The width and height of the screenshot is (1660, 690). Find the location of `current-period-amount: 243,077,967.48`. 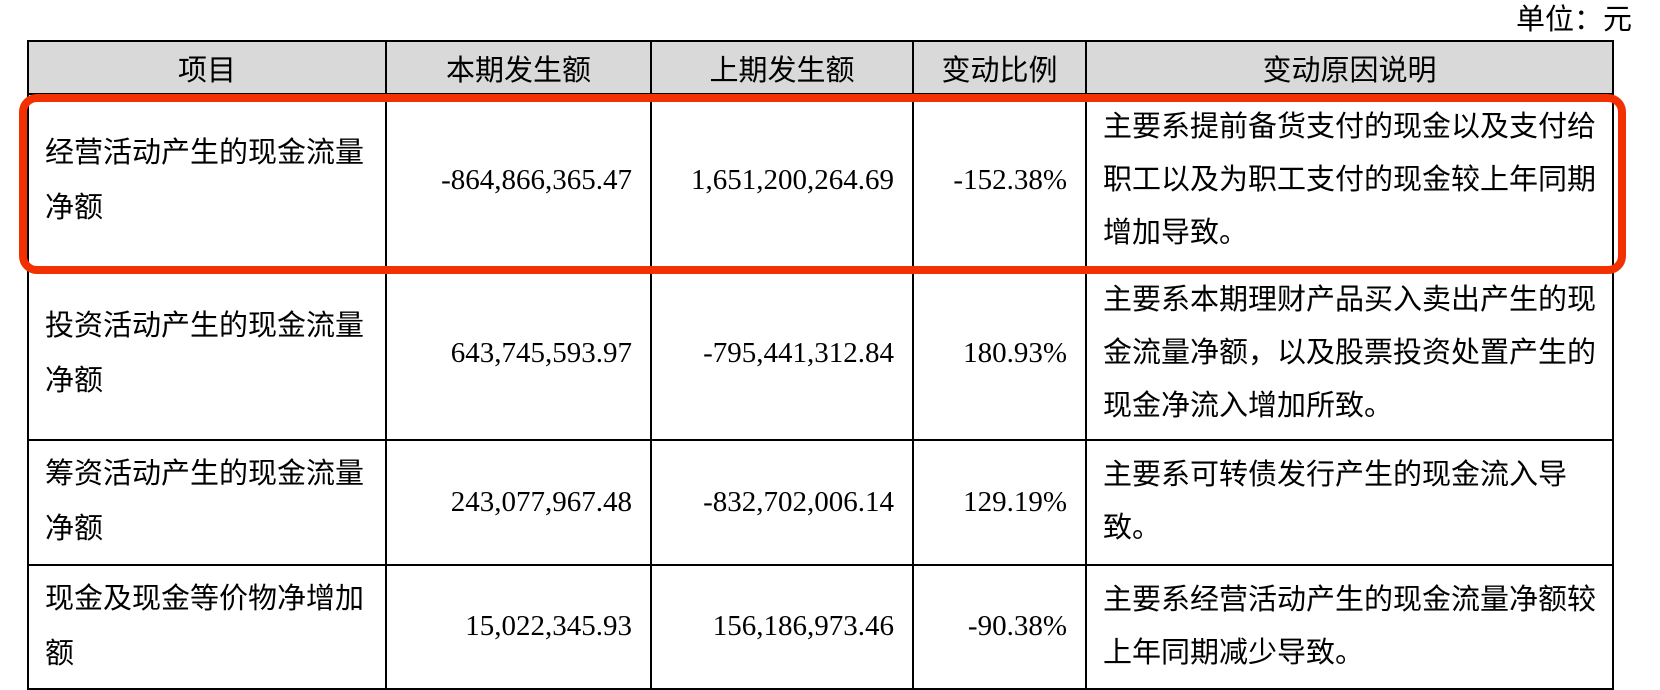

current-period-amount: 243,077,967.48 is located at coordinates (518, 502).